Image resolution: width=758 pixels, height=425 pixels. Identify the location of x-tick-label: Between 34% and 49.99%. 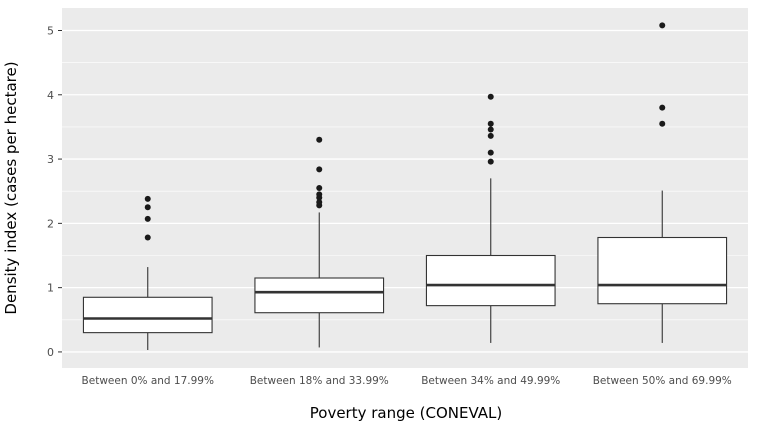
(490, 381).